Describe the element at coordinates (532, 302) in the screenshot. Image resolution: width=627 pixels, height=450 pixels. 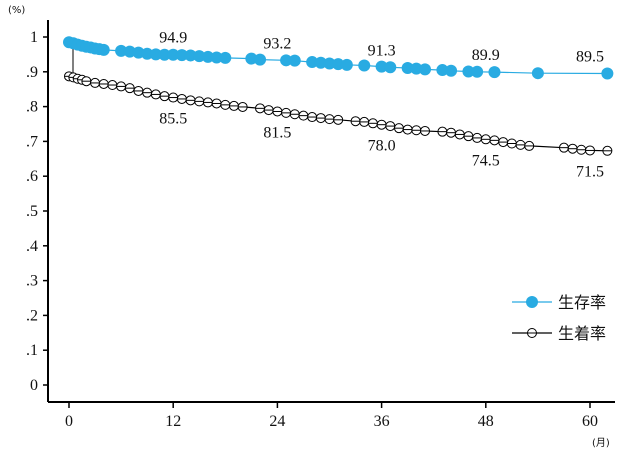
I see `legend-survival-marker` at that location.